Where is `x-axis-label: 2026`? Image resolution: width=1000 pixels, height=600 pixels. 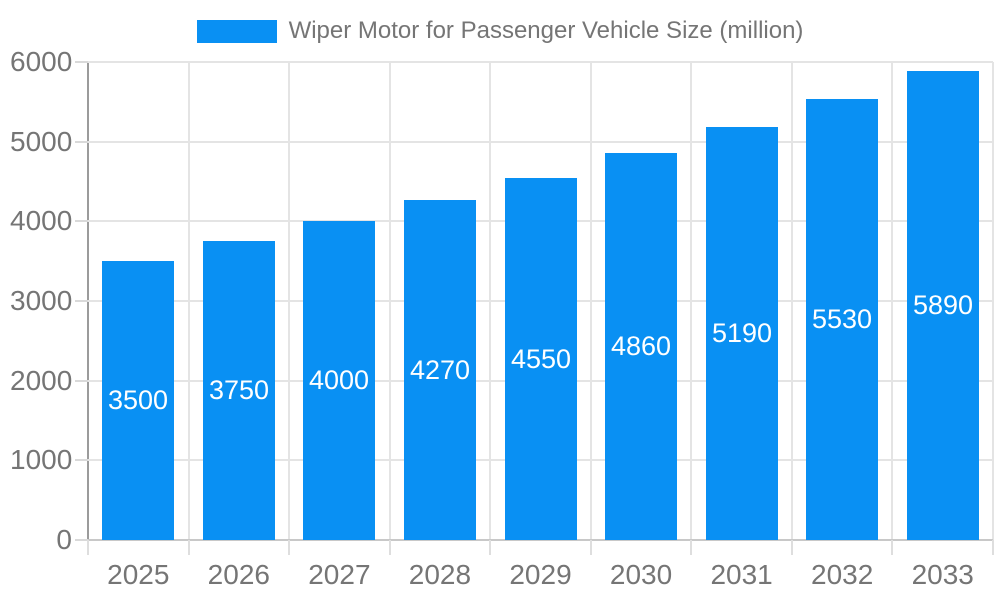
x-axis-label: 2026 is located at coordinates (238, 574).